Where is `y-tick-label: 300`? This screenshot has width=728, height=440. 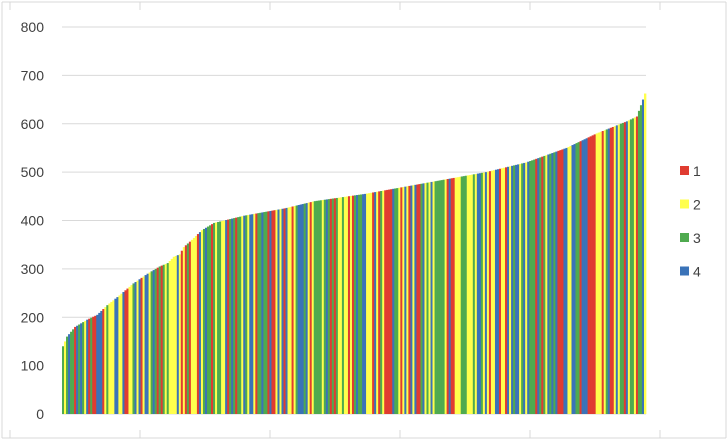
y-tick-label: 300 is located at coordinates (33, 269).